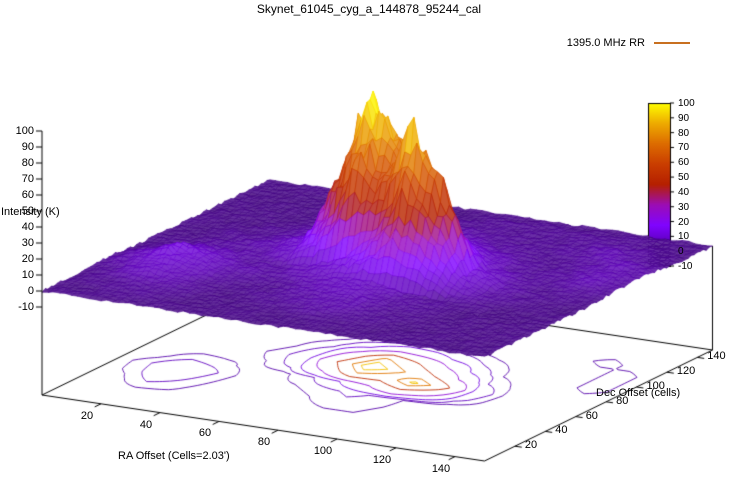 The image size is (738, 478). What do you see at coordinates (27, 243) in the screenshot?
I see `z-tick-label: 30` at bounding box center [27, 243].